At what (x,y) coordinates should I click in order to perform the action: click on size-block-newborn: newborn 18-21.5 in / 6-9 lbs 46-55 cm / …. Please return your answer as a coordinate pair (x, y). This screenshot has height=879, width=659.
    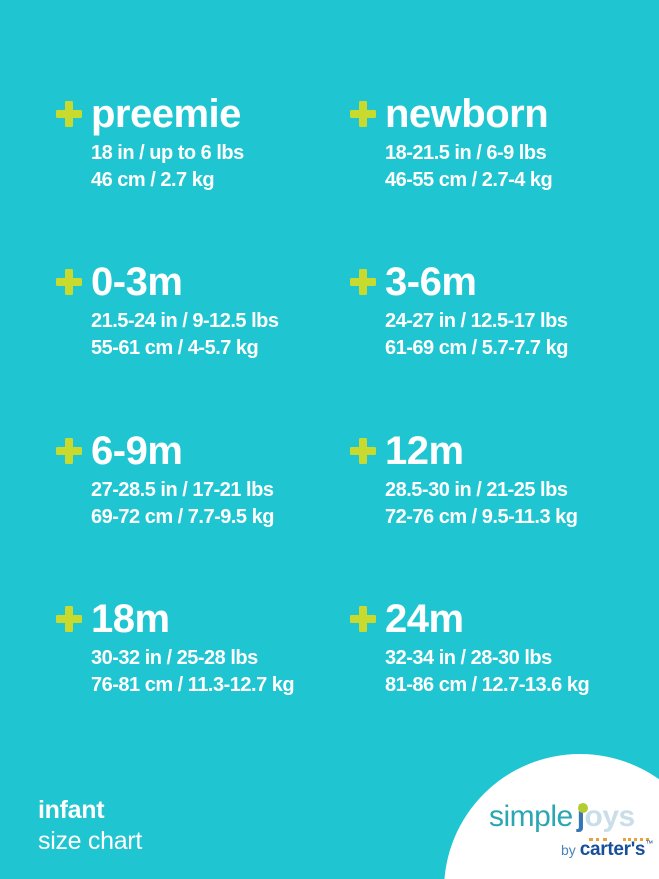
    Looking at the image, I should click on (451, 143).